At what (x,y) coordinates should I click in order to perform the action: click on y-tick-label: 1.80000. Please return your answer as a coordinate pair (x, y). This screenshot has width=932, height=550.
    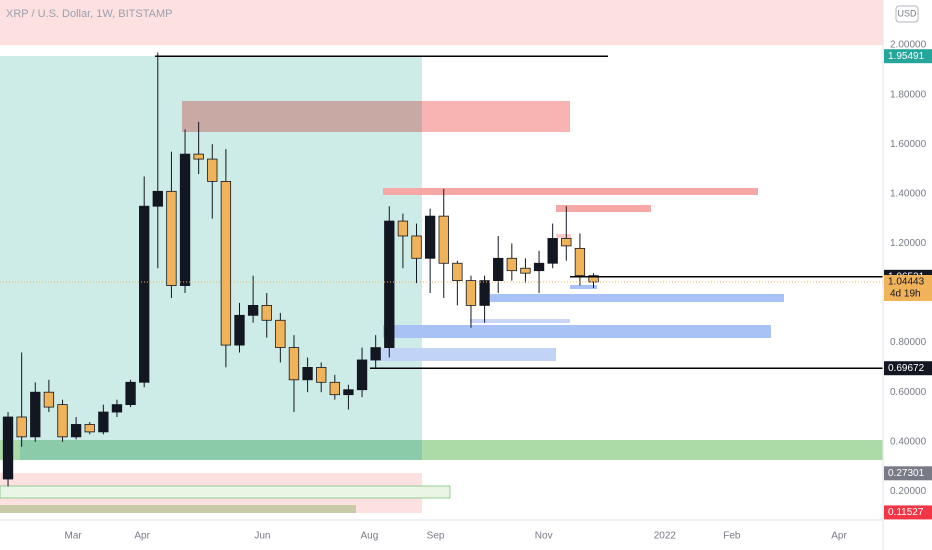
    Looking at the image, I should click on (908, 94).